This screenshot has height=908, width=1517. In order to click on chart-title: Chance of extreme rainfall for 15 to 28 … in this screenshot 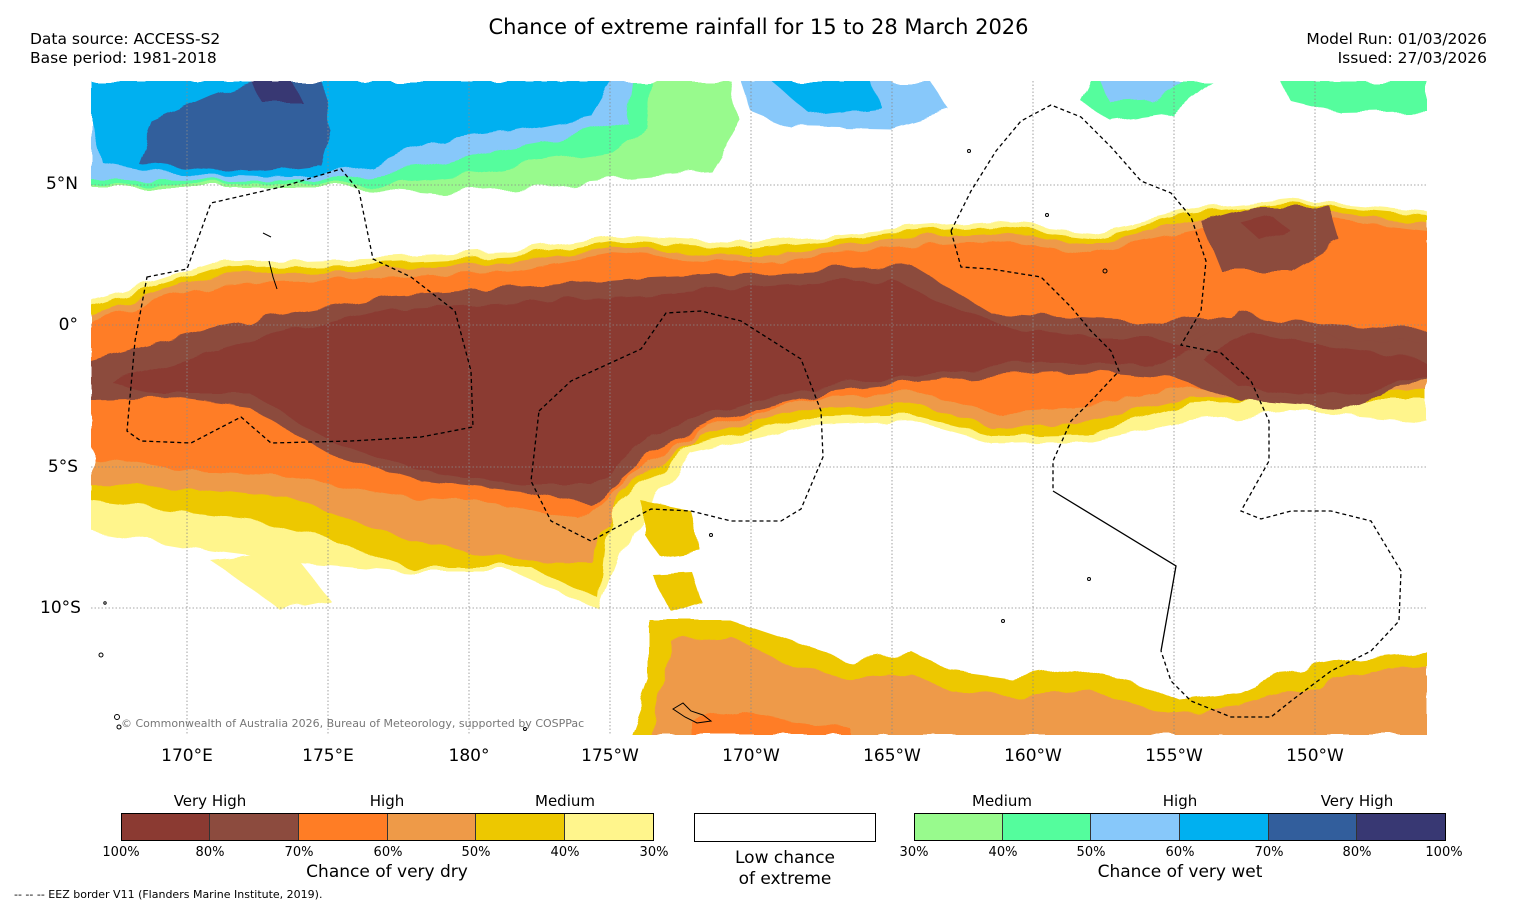, I will do `click(758, 27)`.